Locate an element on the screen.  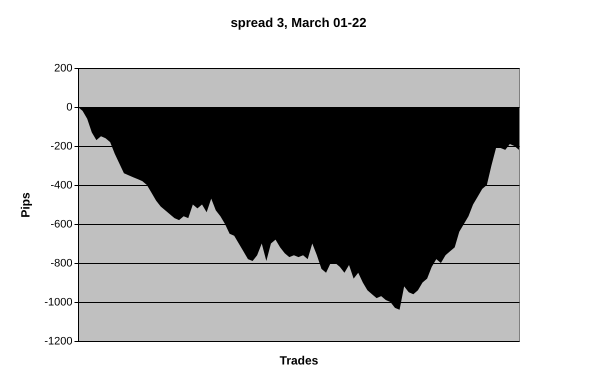
y-tick-label: -1200 is located at coordinates (58, 342).